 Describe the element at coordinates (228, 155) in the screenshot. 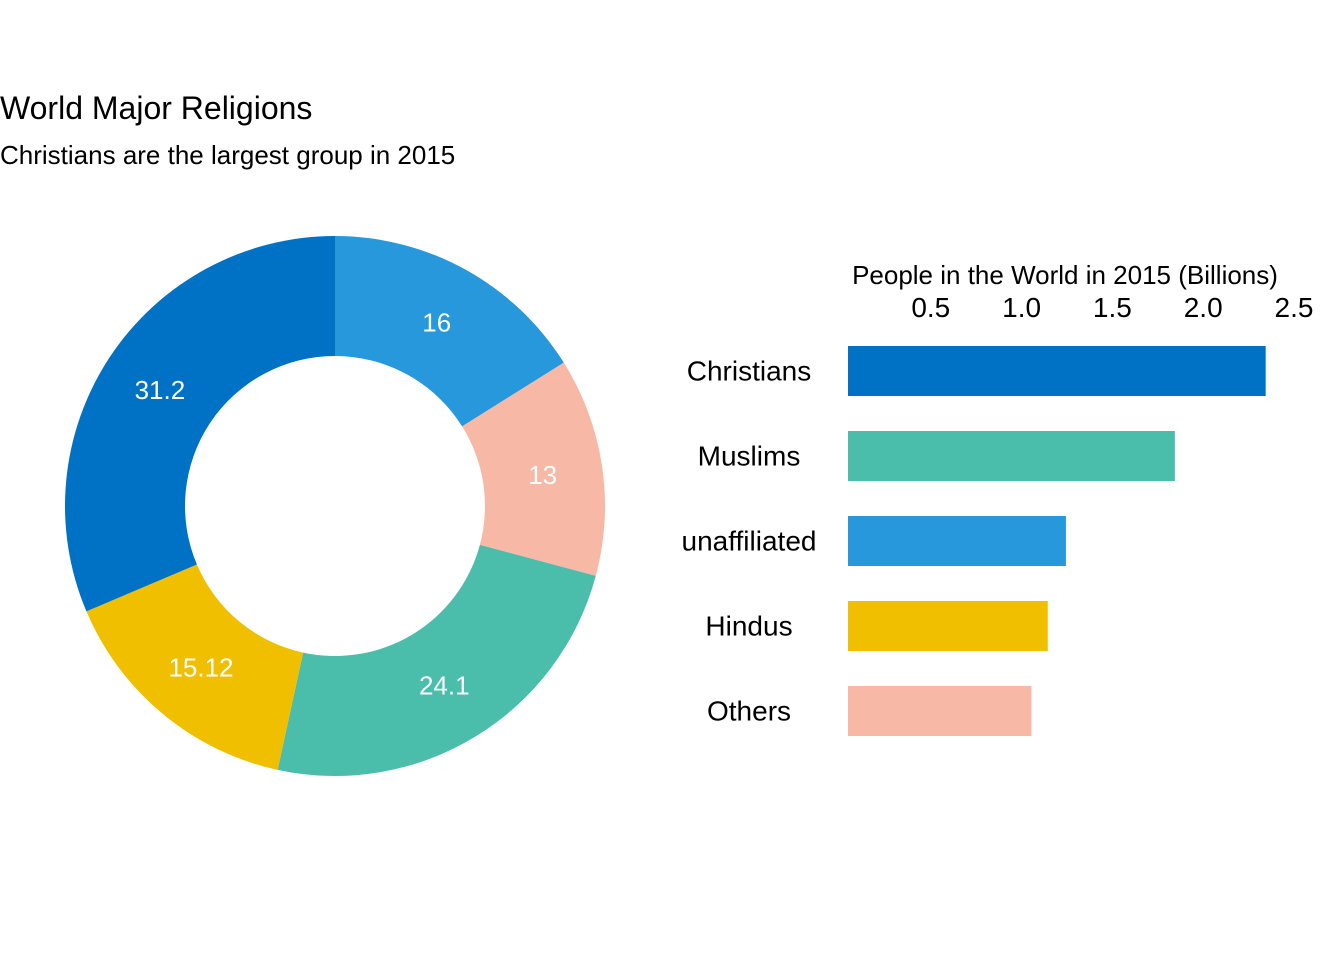

I see `chart-subtitle: Christians are the largest group in 2015` at that location.